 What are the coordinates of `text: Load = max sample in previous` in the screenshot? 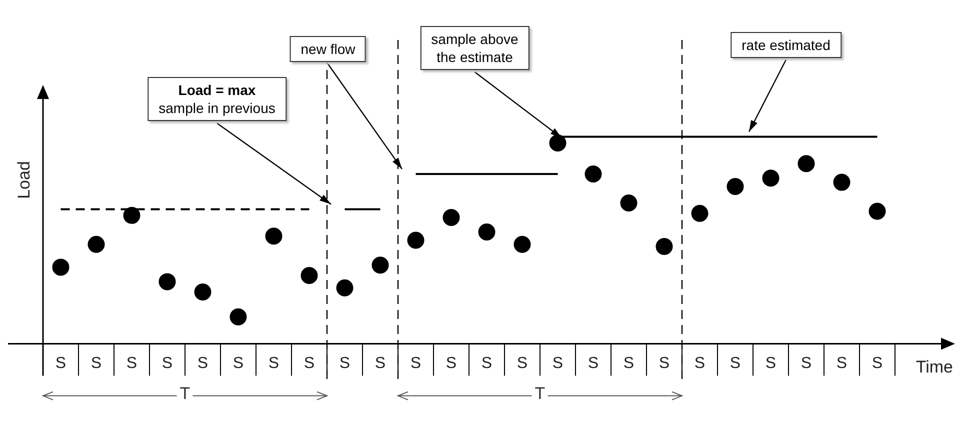 It's located at (217, 99).